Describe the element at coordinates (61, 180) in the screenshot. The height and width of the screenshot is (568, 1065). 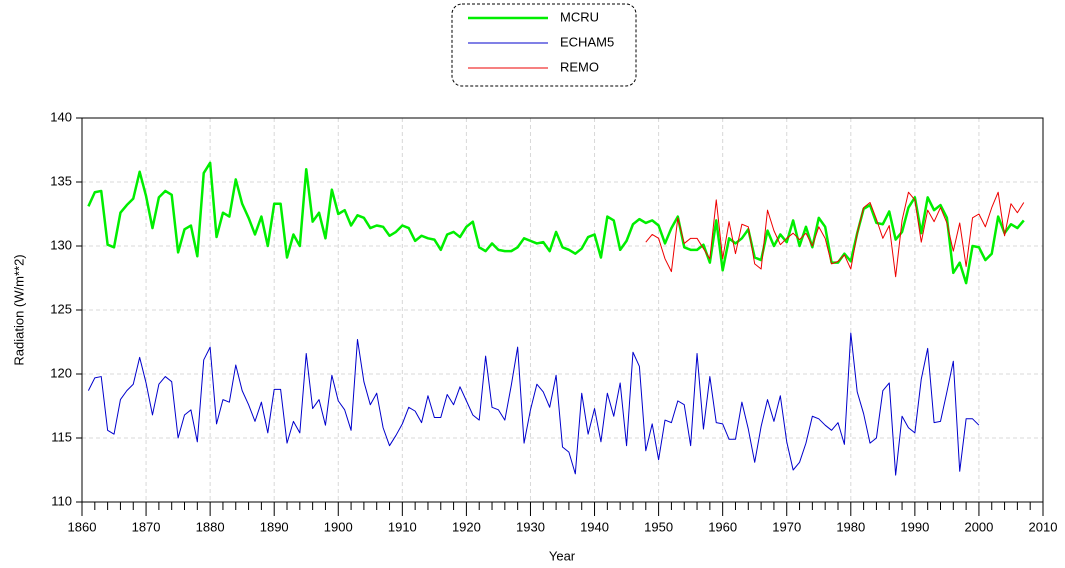
I see `y-tick-label: 135` at that location.